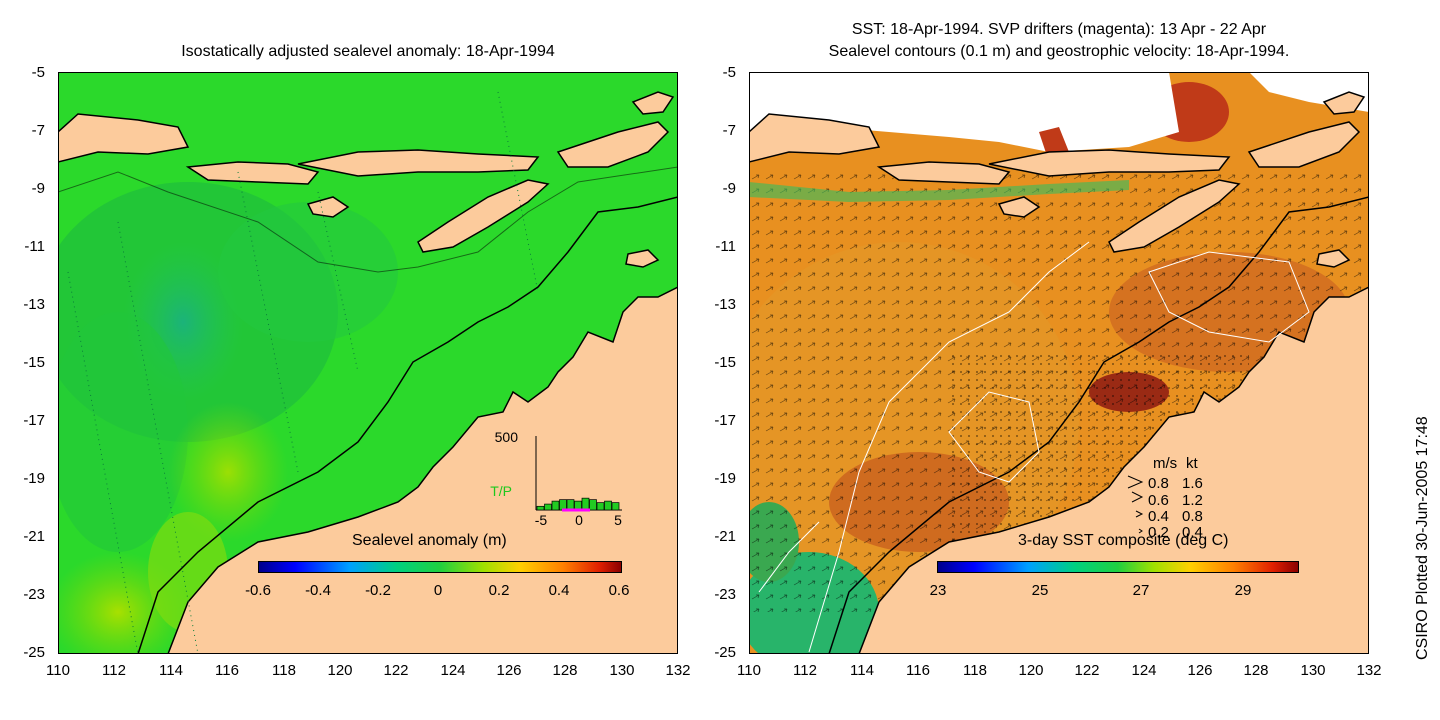  I want to click on colorbar-label: 0.4, so click(559, 590).